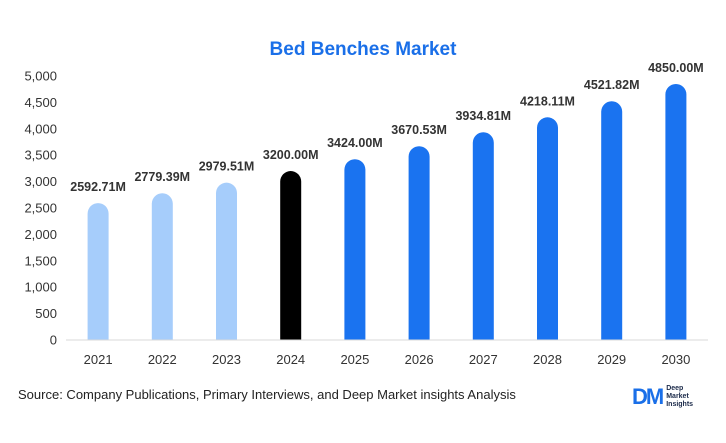 This screenshot has height=443, width=726. Describe the element at coordinates (419, 359) in the screenshot. I see `x-tick-label: 2026` at that location.